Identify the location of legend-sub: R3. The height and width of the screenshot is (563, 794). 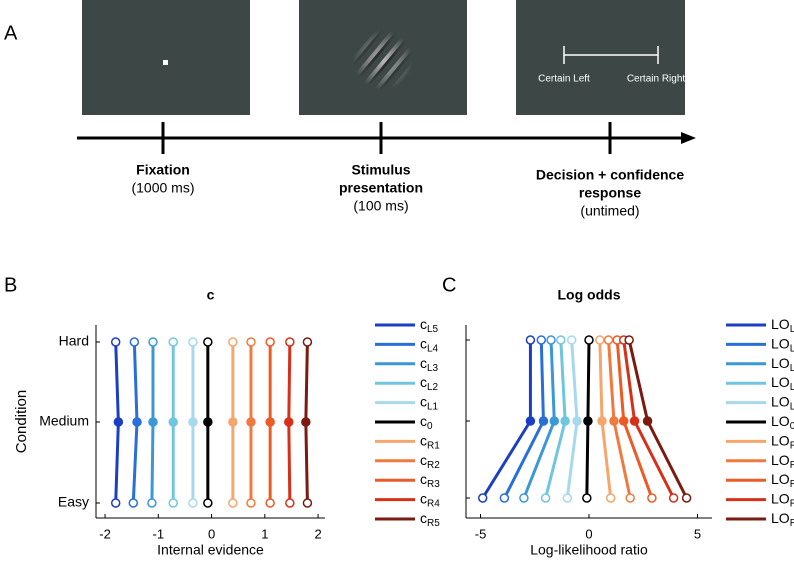
(792, 484).